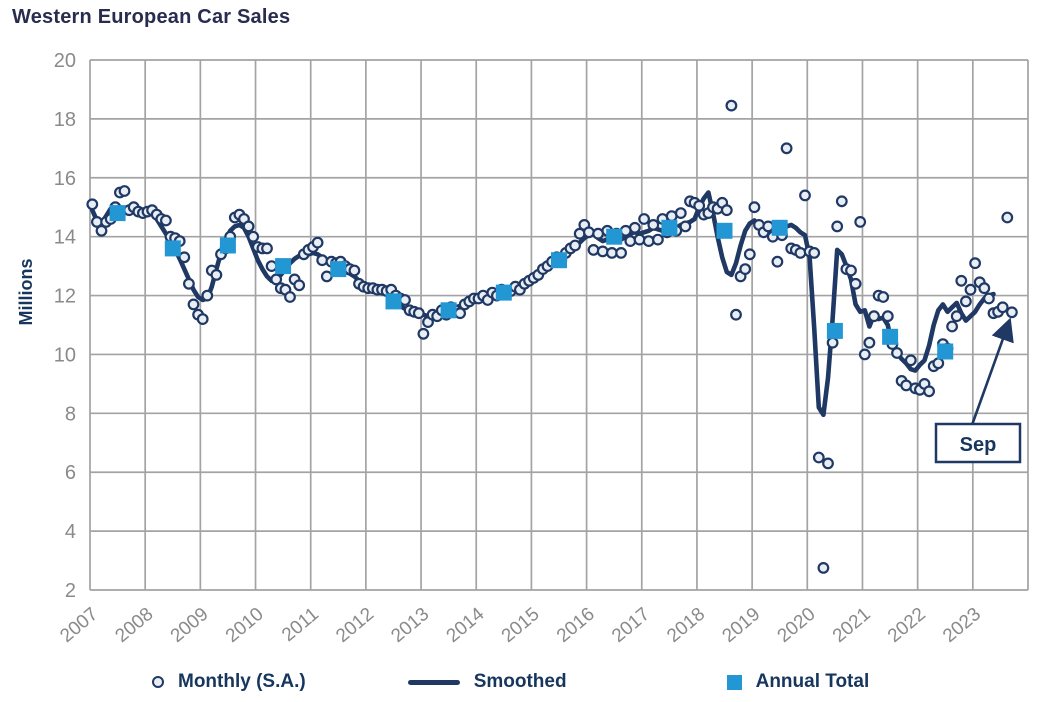 This screenshot has height=702, width=1042. What do you see at coordinates (852, 625) in the screenshot?
I see `svg-text: 2021` at bounding box center [852, 625].